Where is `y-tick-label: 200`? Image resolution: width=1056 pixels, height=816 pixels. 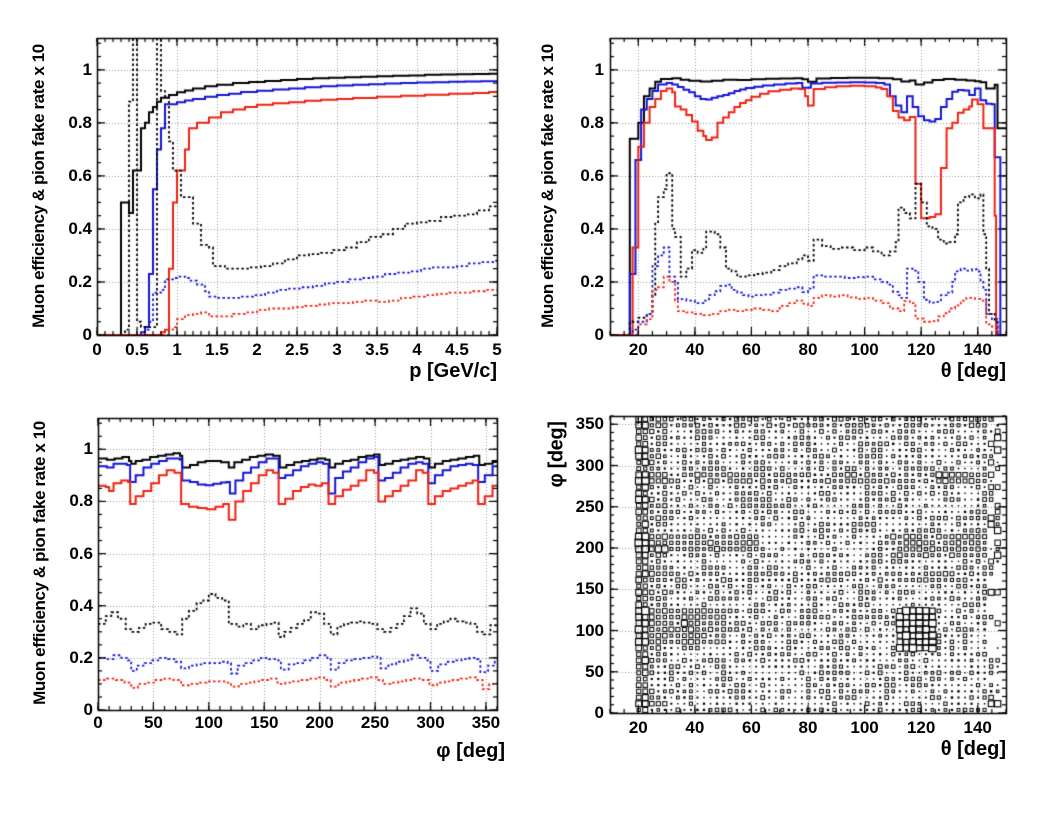
y-tick-label: 200 is located at coordinates (589, 547).